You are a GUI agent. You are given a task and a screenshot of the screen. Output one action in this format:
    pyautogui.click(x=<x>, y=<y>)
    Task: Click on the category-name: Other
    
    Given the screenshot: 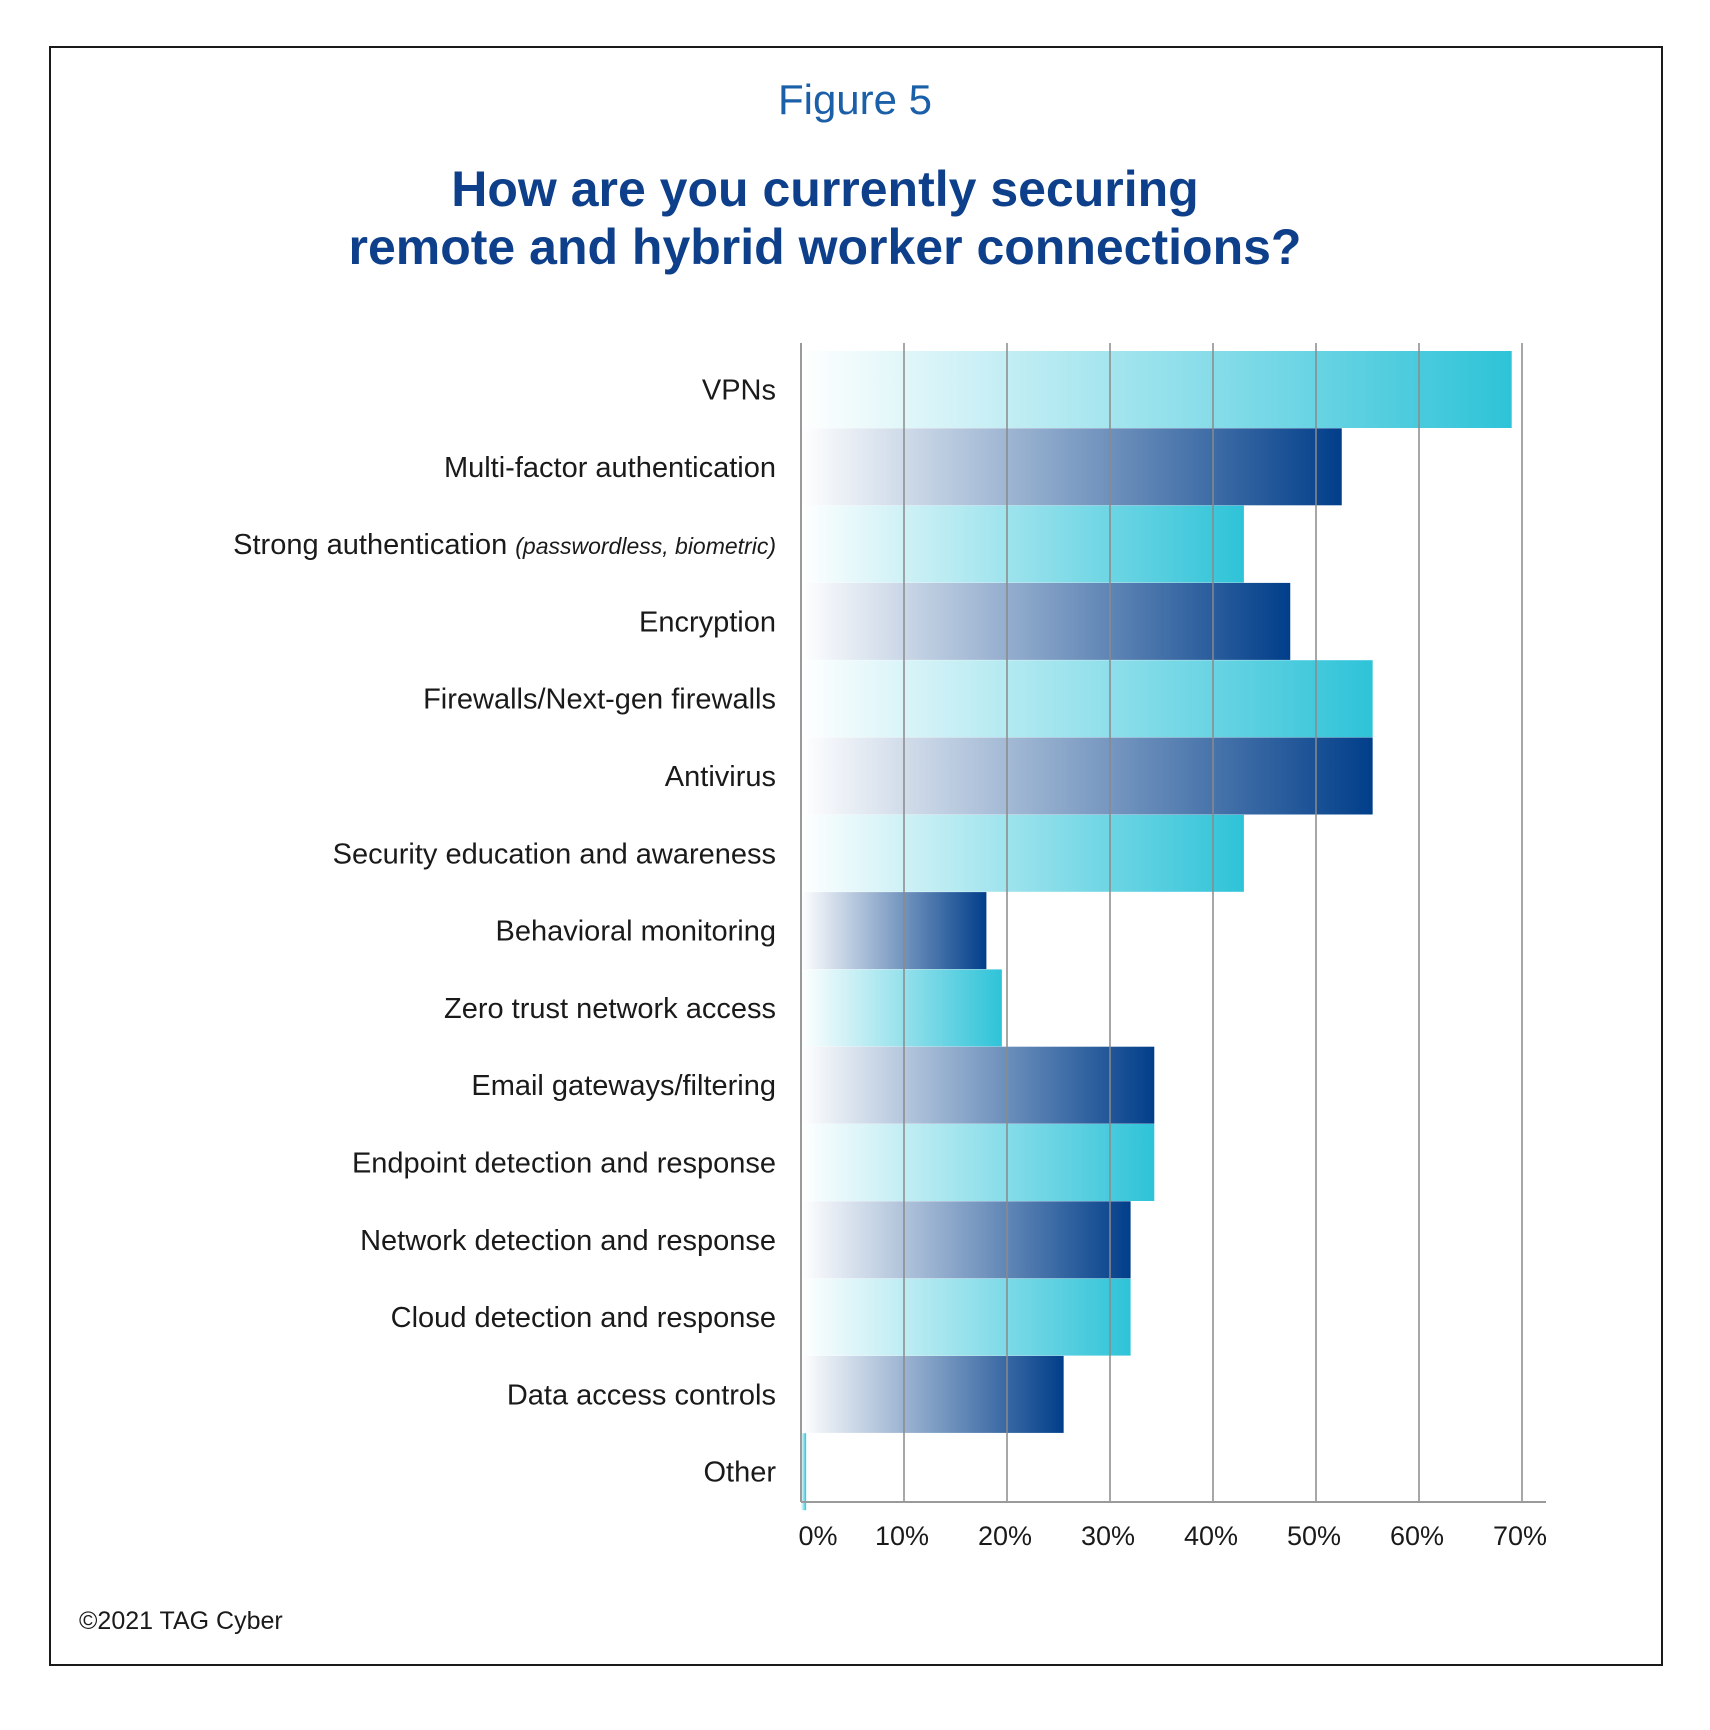 What is the action you would take?
    pyautogui.click(x=739, y=1473)
    